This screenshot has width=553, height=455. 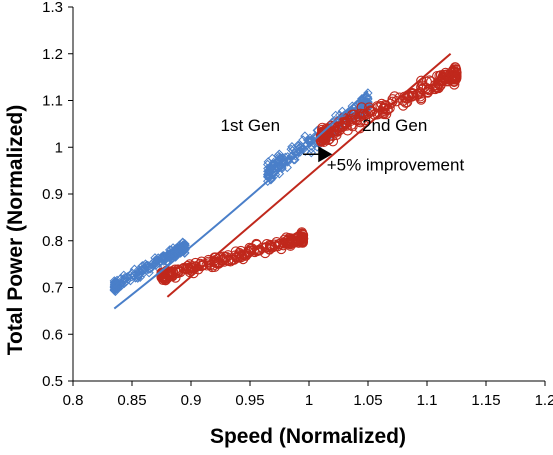 I want to click on x-tick-label: 1.05, so click(x=367, y=400).